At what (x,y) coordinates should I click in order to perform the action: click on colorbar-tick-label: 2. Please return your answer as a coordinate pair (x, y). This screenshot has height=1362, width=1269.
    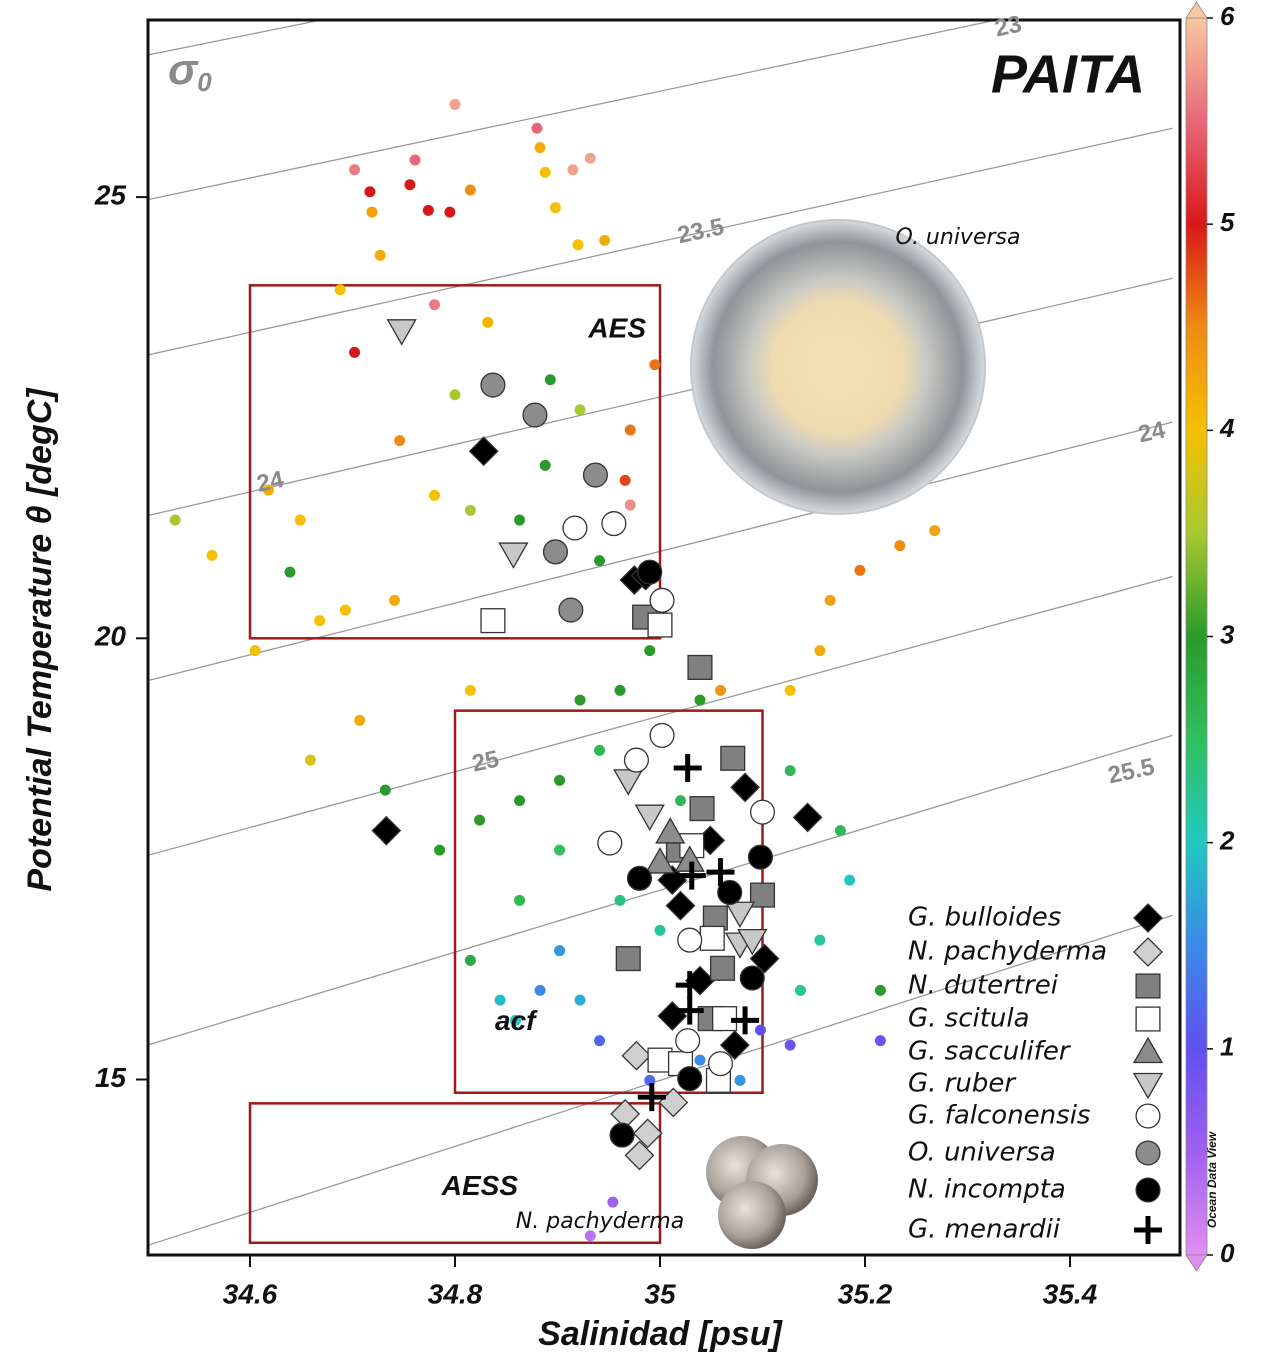
    Looking at the image, I should click on (1227, 841).